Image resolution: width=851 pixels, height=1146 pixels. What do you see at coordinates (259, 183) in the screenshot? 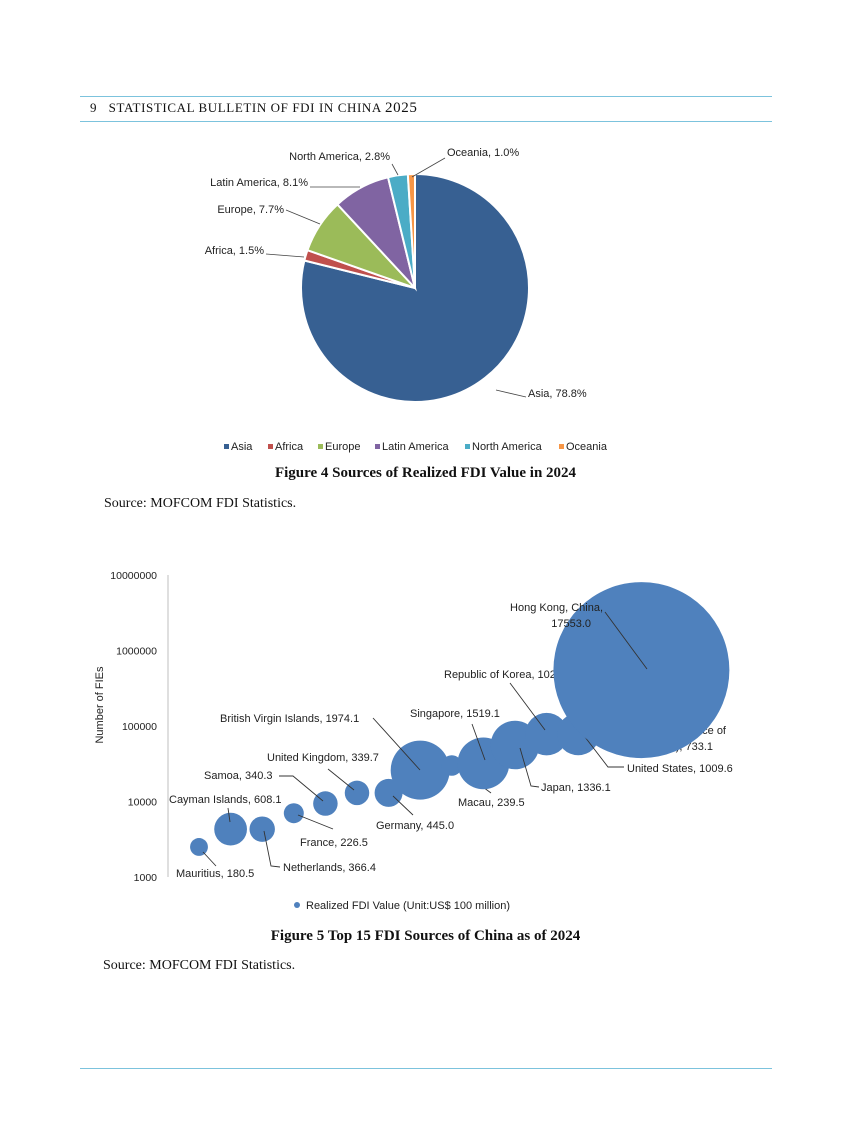
I see `pie-label-latin-america: Latin America, 8.1%` at bounding box center [259, 183].